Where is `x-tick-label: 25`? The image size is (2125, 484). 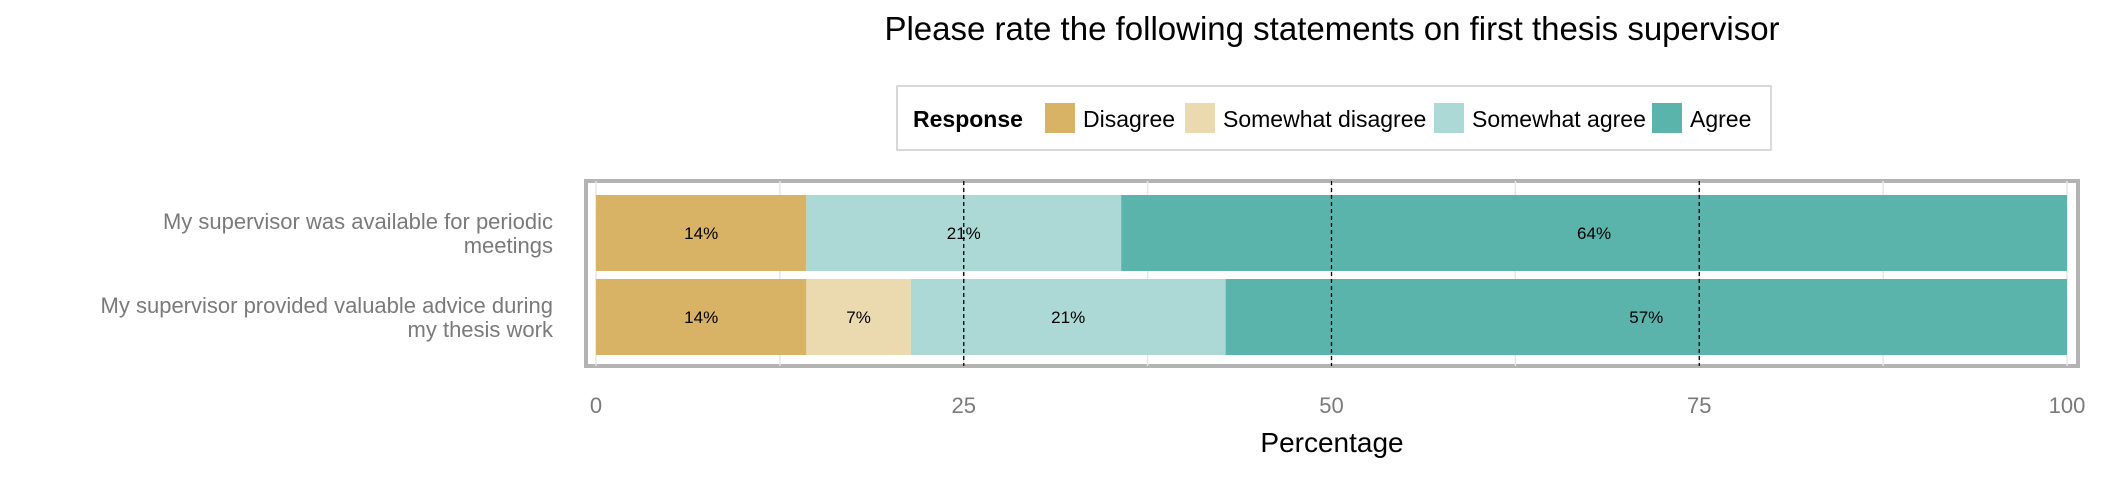
x-tick-label: 25 is located at coordinates (964, 405).